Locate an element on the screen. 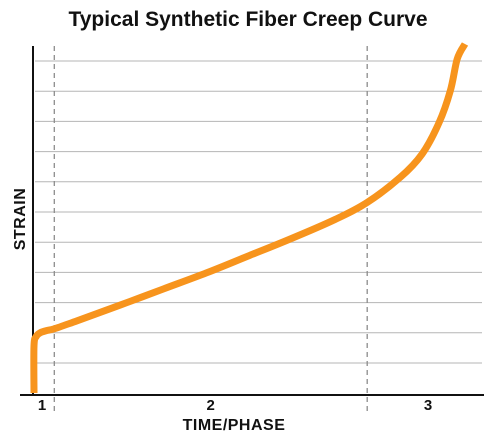 Image resolution: width=500 pixels, height=444 pixels. phase-label-1: 1 is located at coordinates (42, 405).